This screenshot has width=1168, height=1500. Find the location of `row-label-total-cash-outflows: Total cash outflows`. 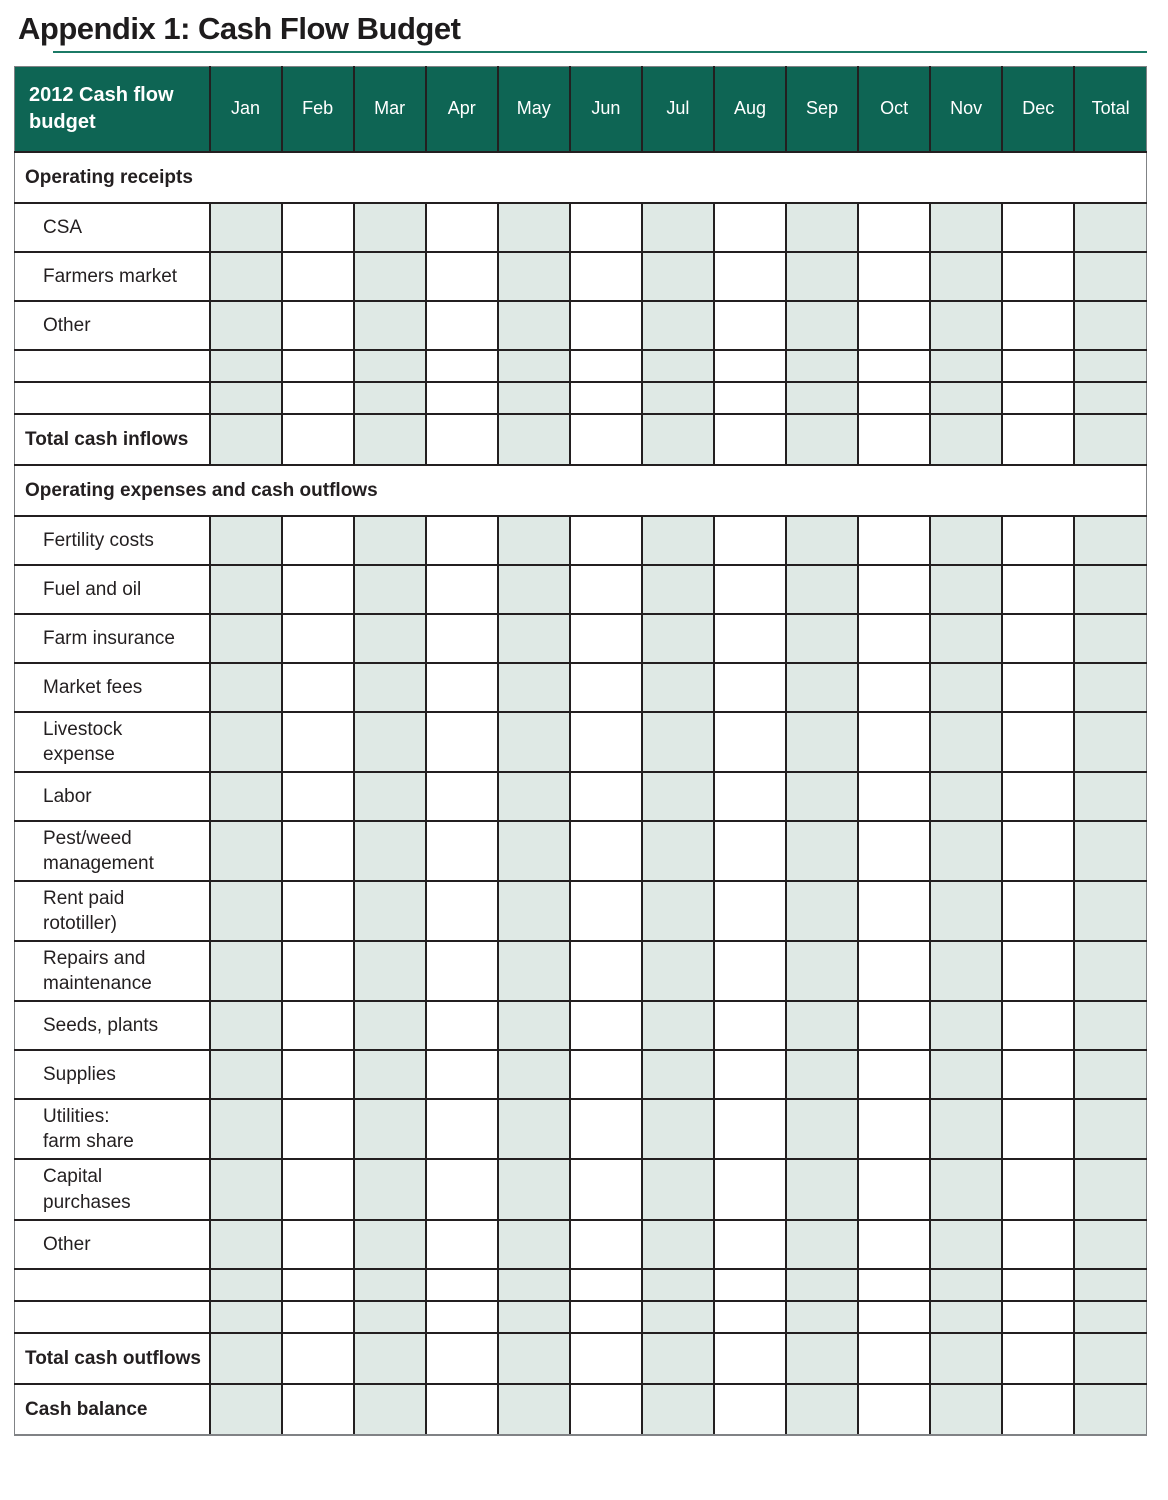

row-label-total-cash-outflows: Total cash outflows is located at coordinates (112, 1358).